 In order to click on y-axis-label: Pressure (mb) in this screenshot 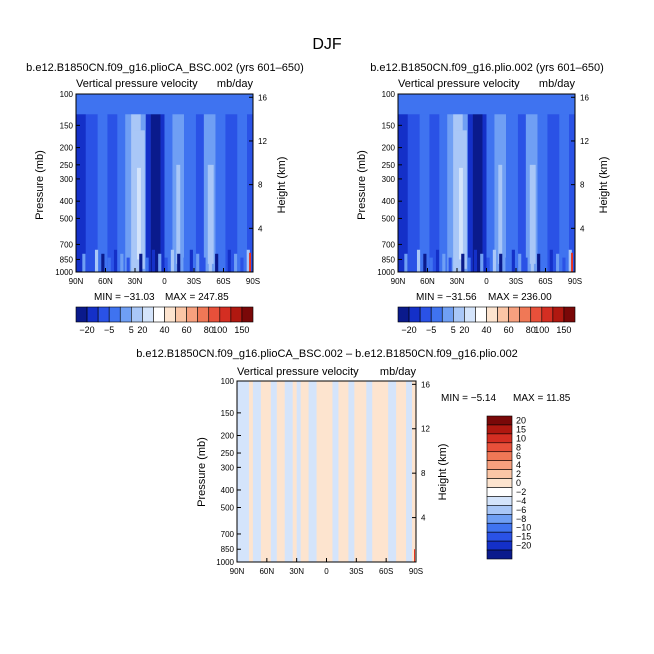, I will do `click(40, 185)`.